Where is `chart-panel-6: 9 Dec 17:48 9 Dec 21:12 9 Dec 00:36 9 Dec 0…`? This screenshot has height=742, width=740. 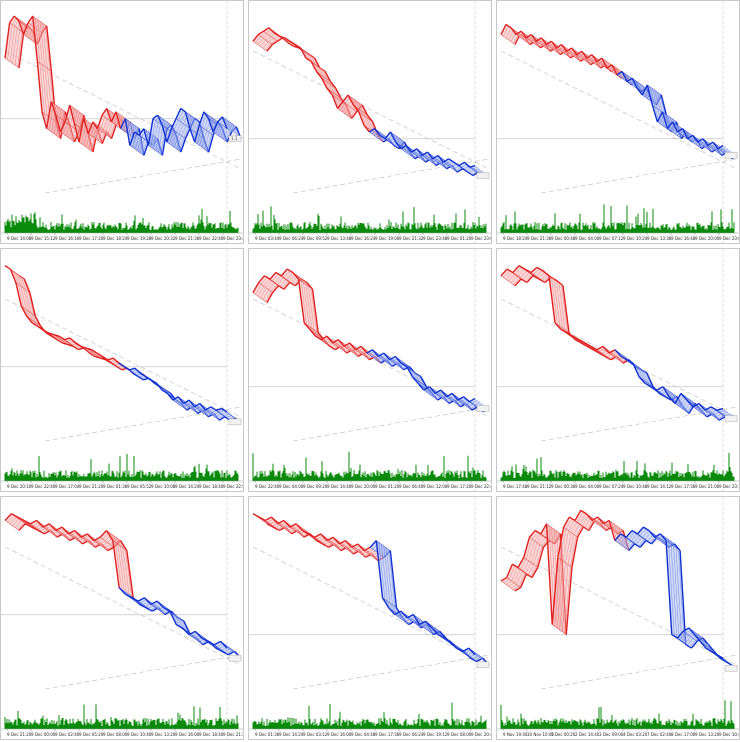 chart-panel-6: 9 Dec 17:48 9 Dec 21:12 9 Dec 00:36 9 Dec 0… is located at coordinates (618, 370).